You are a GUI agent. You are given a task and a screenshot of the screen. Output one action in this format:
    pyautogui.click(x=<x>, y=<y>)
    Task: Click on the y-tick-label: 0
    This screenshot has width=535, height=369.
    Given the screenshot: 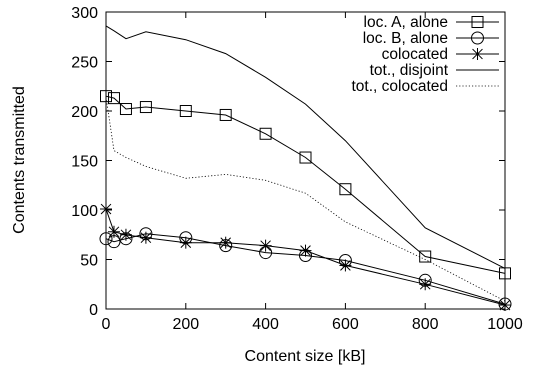 What is the action you would take?
    pyautogui.click(x=93, y=310)
    